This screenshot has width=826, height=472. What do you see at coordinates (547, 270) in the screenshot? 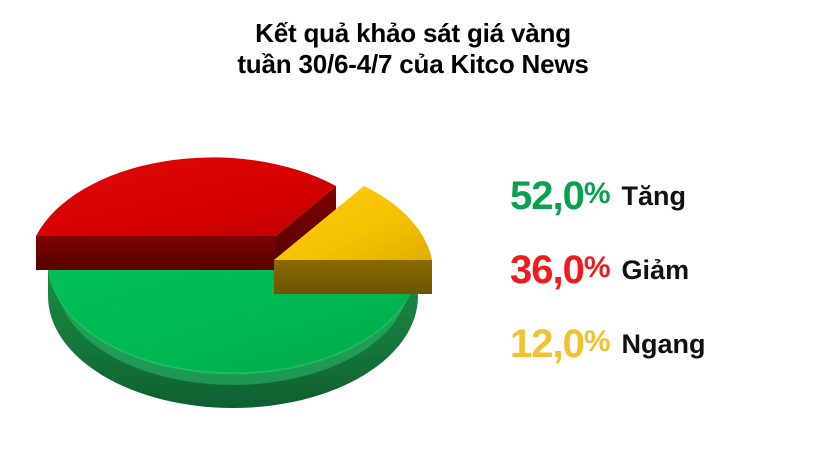
I see `legend-value-giam-number: 36,0` at bounding box center [547, 270].